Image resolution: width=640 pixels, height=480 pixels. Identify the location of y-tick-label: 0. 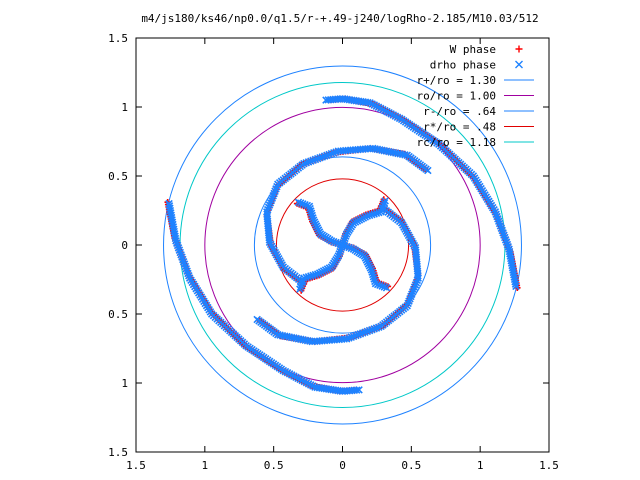
(124, 245).